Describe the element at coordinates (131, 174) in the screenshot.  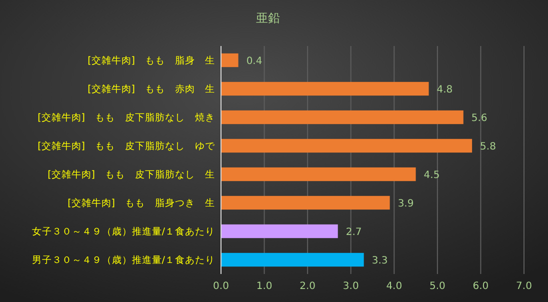
I see `y-tick-label: [交雑牛肉] もも 皮下脂肪なし 生` at that location.